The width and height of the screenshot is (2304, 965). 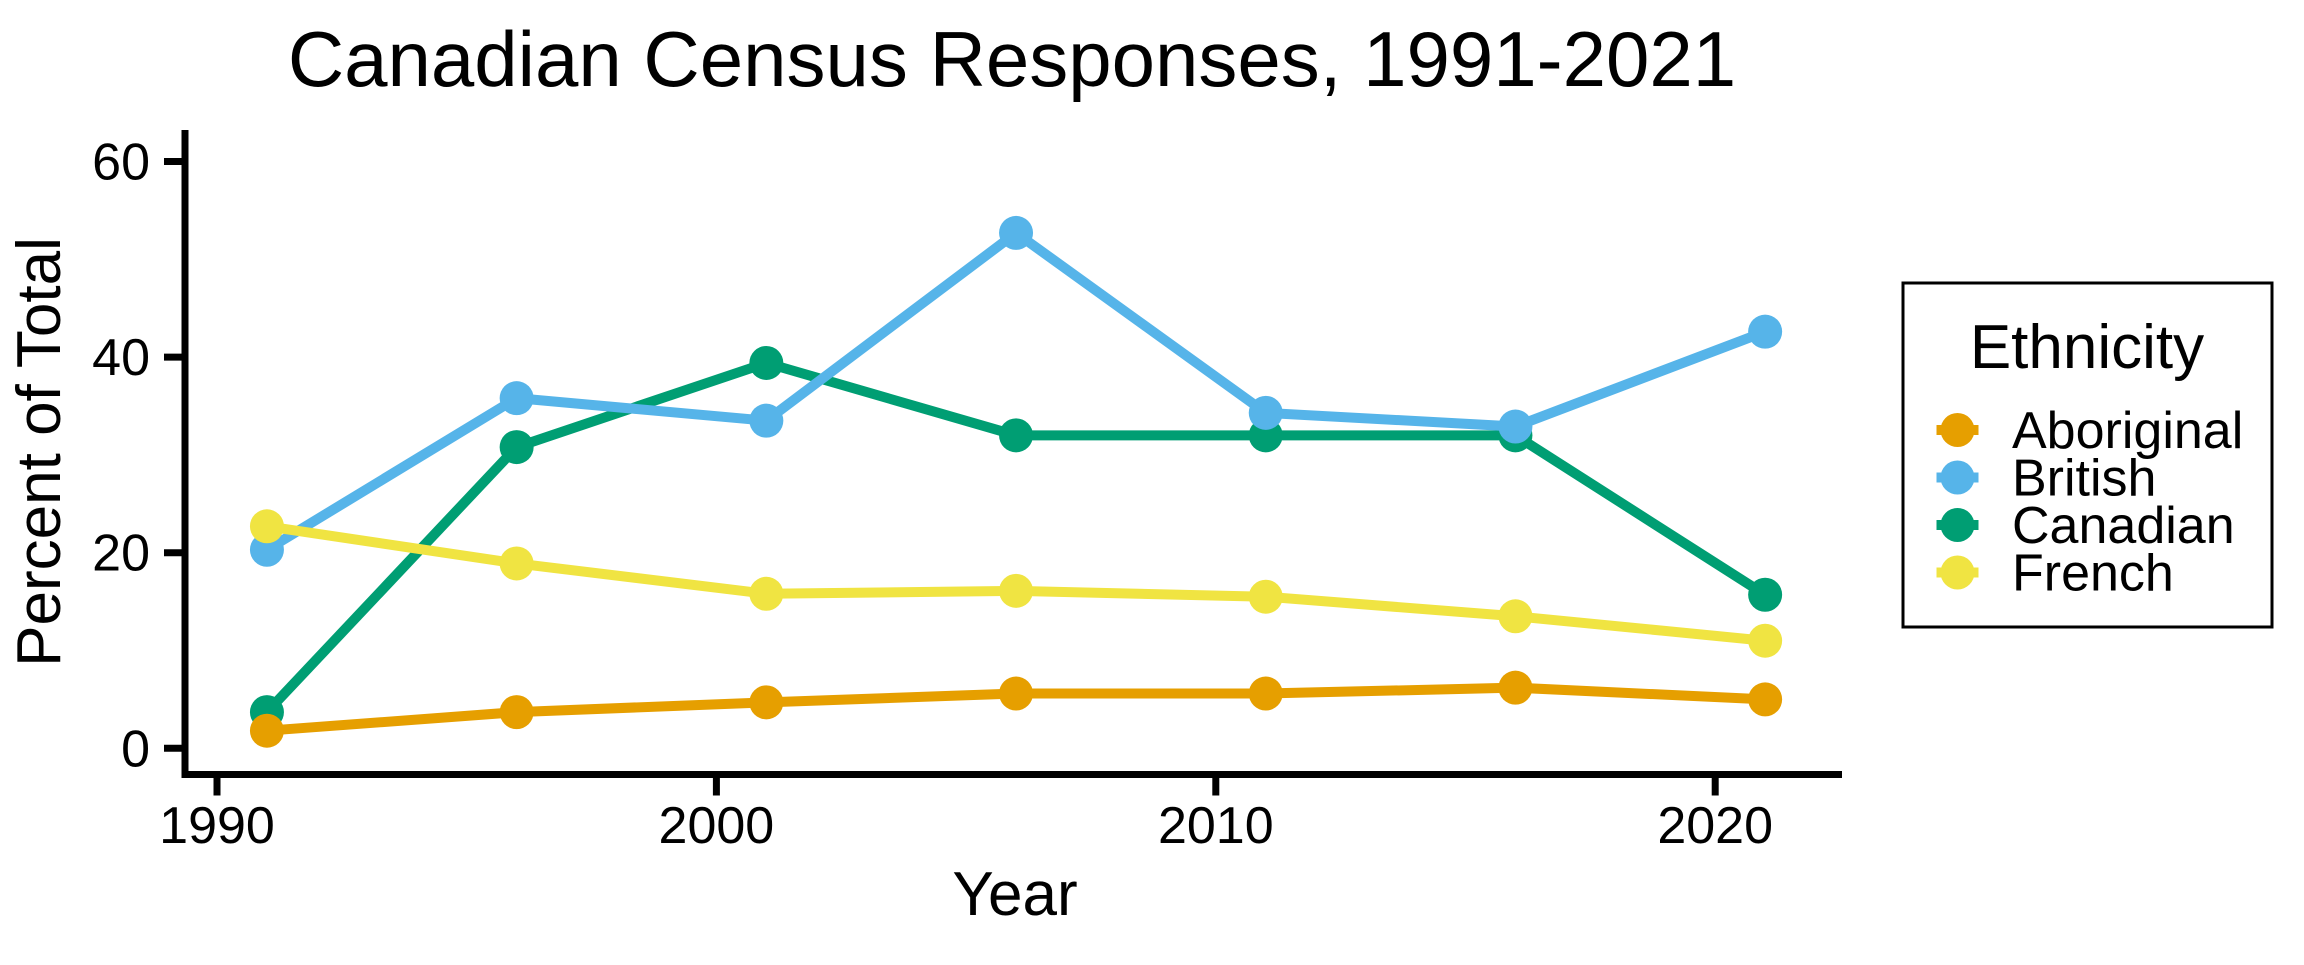 What do you see at coordinates (1265, 596) in the screenshot?
I see `data-point-french-2011` at bounding box center [1265, 596].